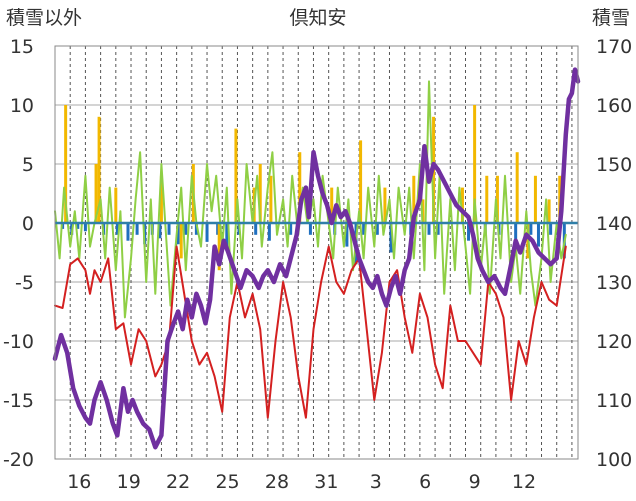 Image resolution: width=636 pixels, height=501 pixels. Describe the element at coordinates (326, 482) in the screenshot. I see `x-tick-label: 31` at that location.